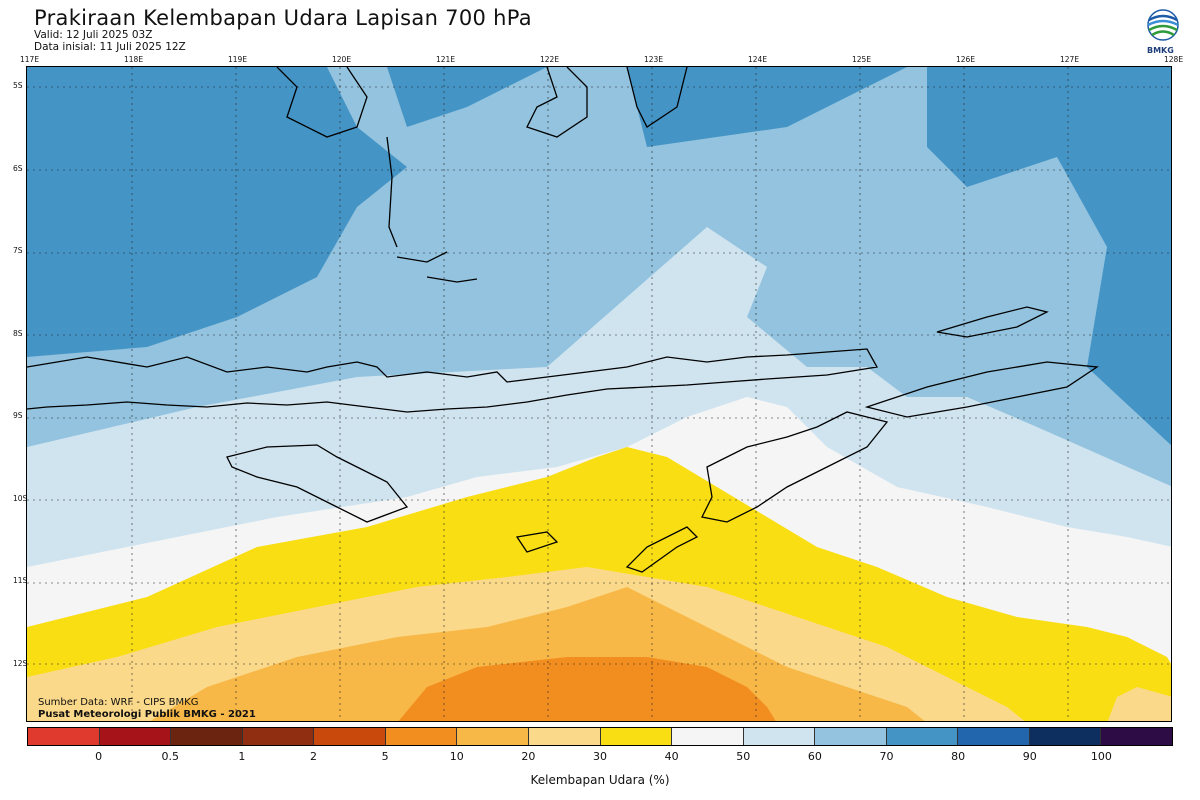 The image size is (1200, 800). What do you see at coordinates (313, 756) in the screenshot?
I see `colorbar-tick-label: 2` at bounding box center [313, 756].